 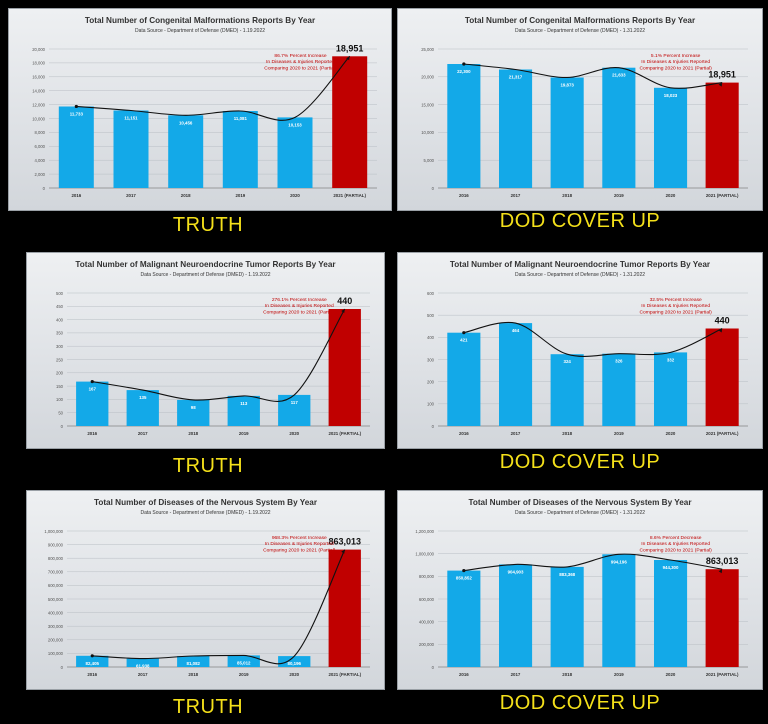 I want to click on y-tick-label: 450, so click(x=60, y=306).